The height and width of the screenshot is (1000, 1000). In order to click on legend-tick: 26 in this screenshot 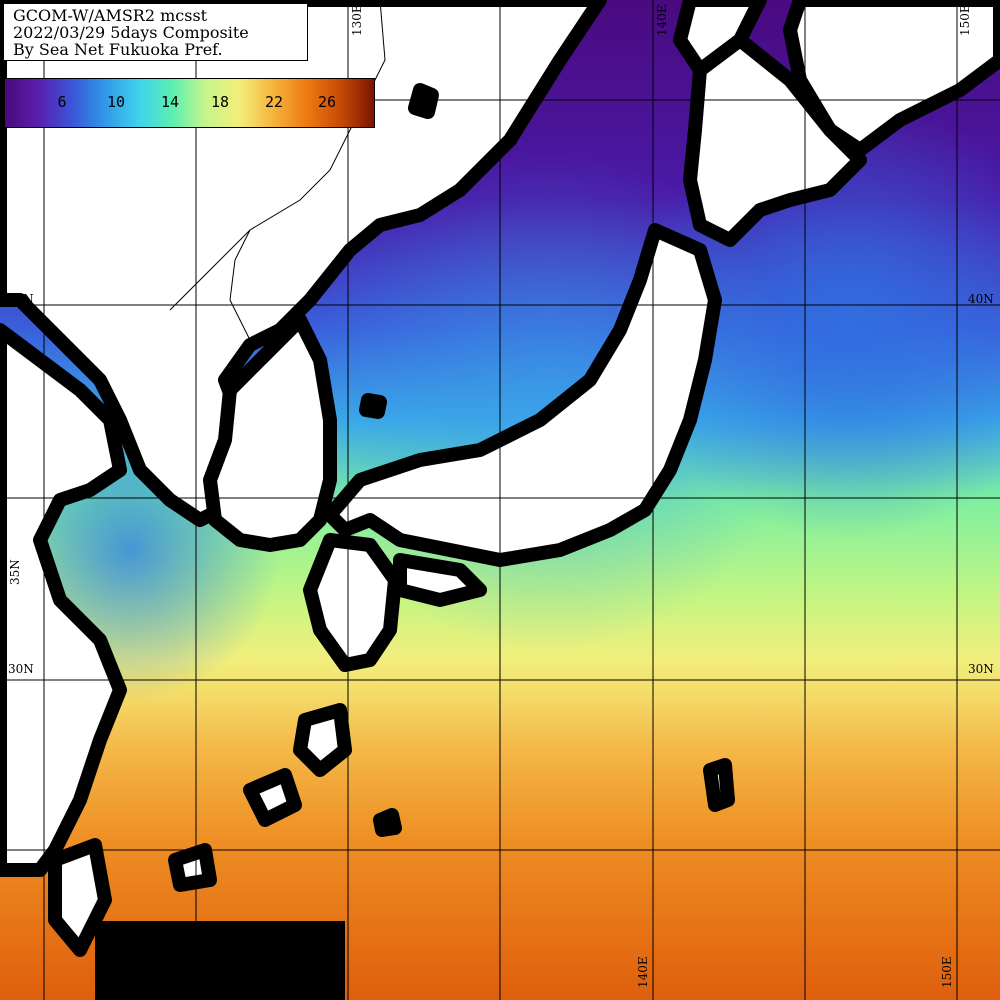, I will do `click(327, 102)`.